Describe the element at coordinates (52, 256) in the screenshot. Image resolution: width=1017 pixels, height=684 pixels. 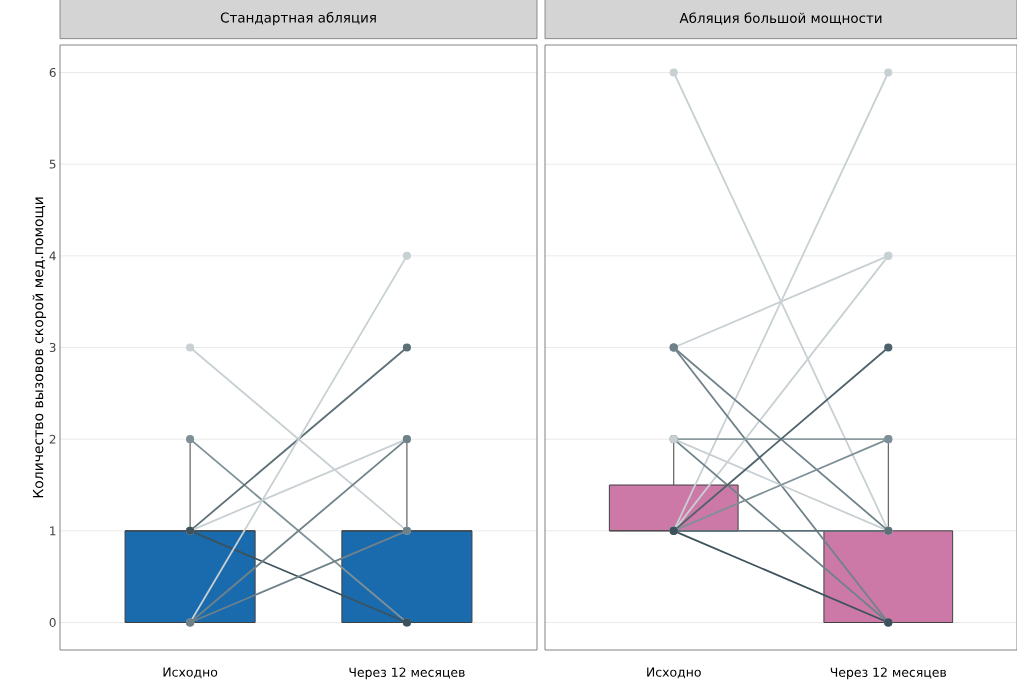
I see `y-tick-label: 4` at that location.